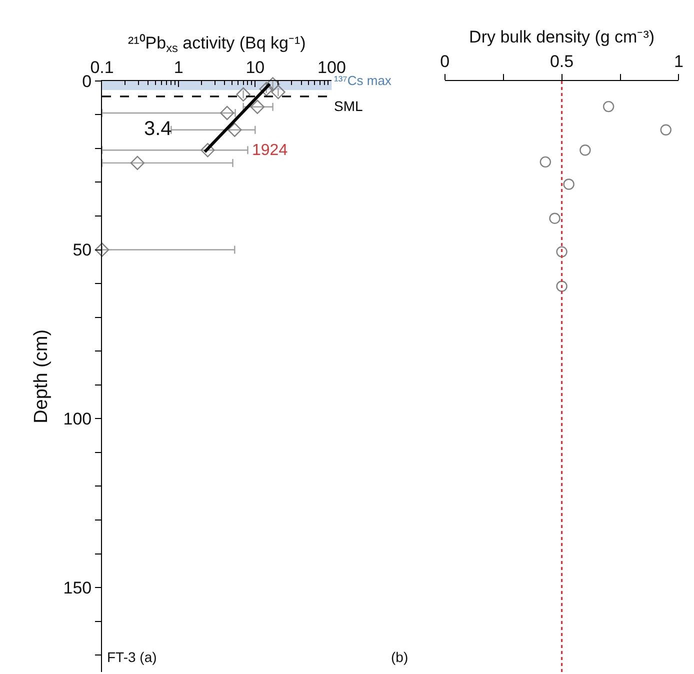  Describe the element at coordinates (158, 129) in the screenshot. I see `annotation: 3.4` at that location.